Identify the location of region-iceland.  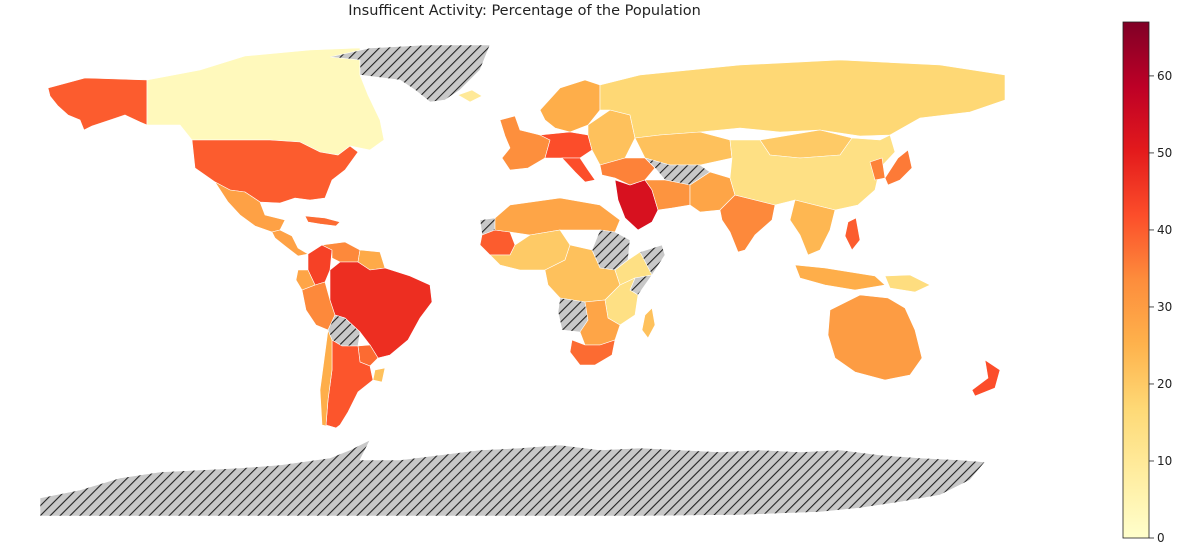
(470, 96).